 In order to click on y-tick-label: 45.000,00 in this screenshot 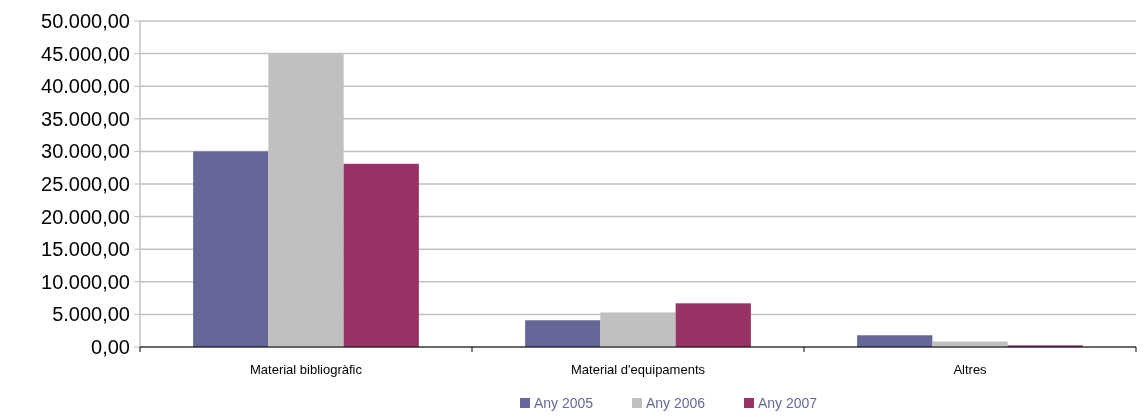, I will do `click(85, 53)`.